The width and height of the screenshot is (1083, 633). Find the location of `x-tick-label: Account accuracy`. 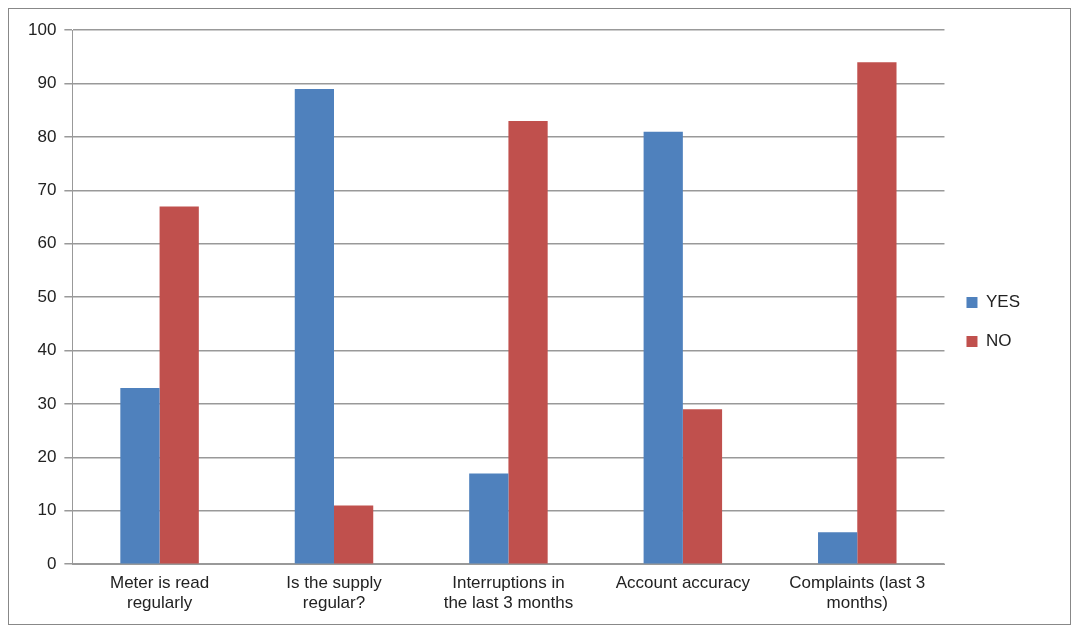

x-tick-label: Account accuracy is located at coordinates (683, 583).